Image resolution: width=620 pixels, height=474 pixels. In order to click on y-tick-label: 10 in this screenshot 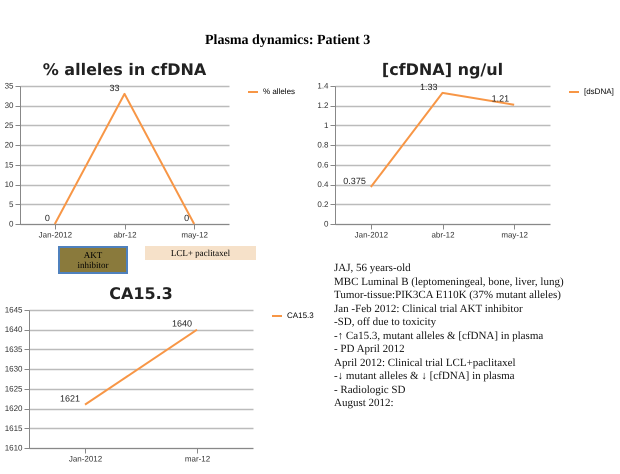, I will do `click(9, 185)`.